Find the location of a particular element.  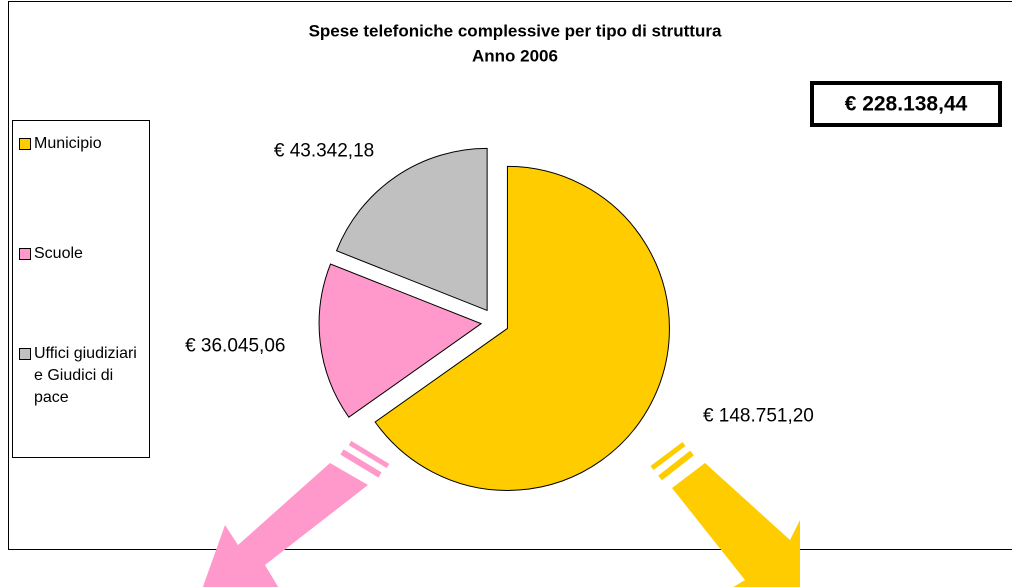

pink-arrow is located at coordinates (296, 513).